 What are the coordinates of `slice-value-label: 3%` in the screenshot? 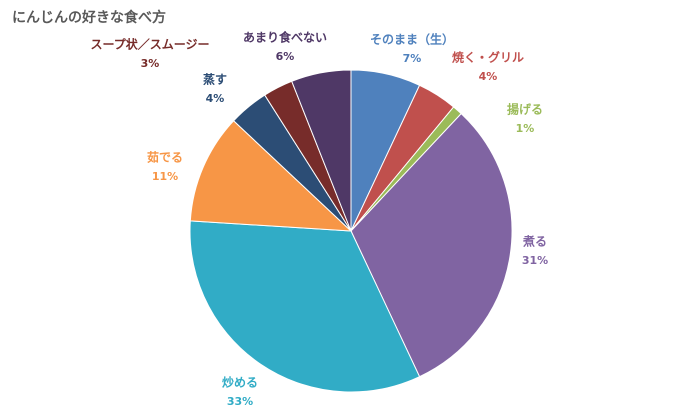 It's located at (150, 63).